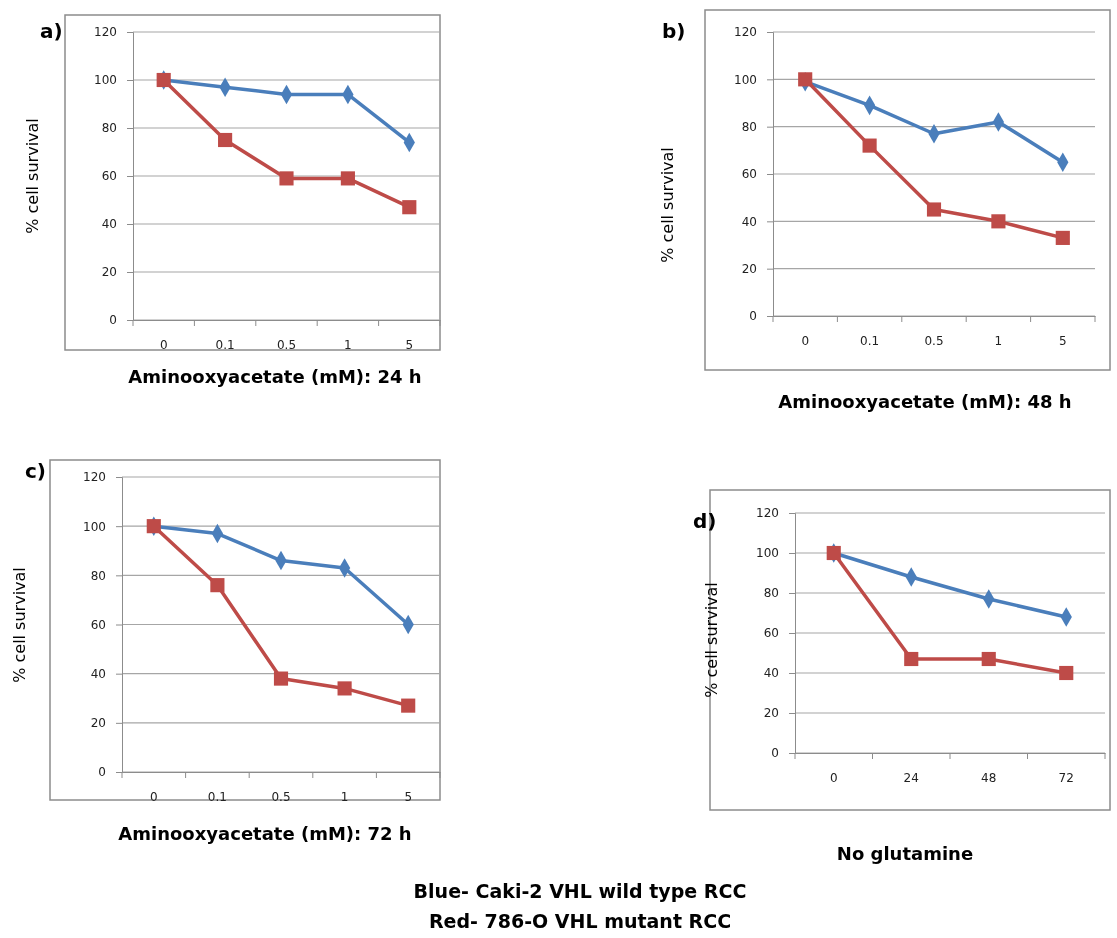 The width and height of the screenshot is (1117, 938). What do you see at coordinates (275, 376) in the screenshot?
I see `x-axis-title: Aminooxyacetate (mM): 24 h` at bounding box center [275, 376].